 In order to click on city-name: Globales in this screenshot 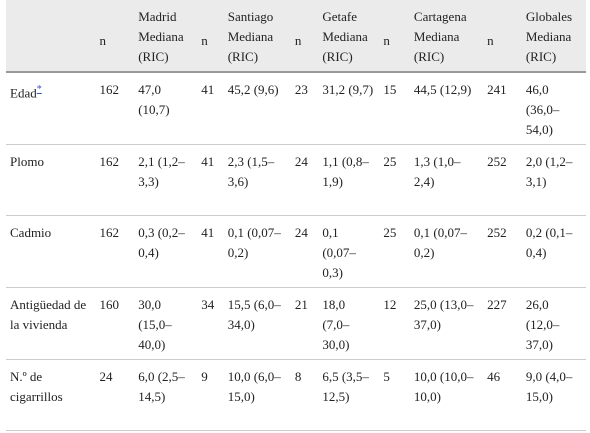, I will do `click(549, 16)`.